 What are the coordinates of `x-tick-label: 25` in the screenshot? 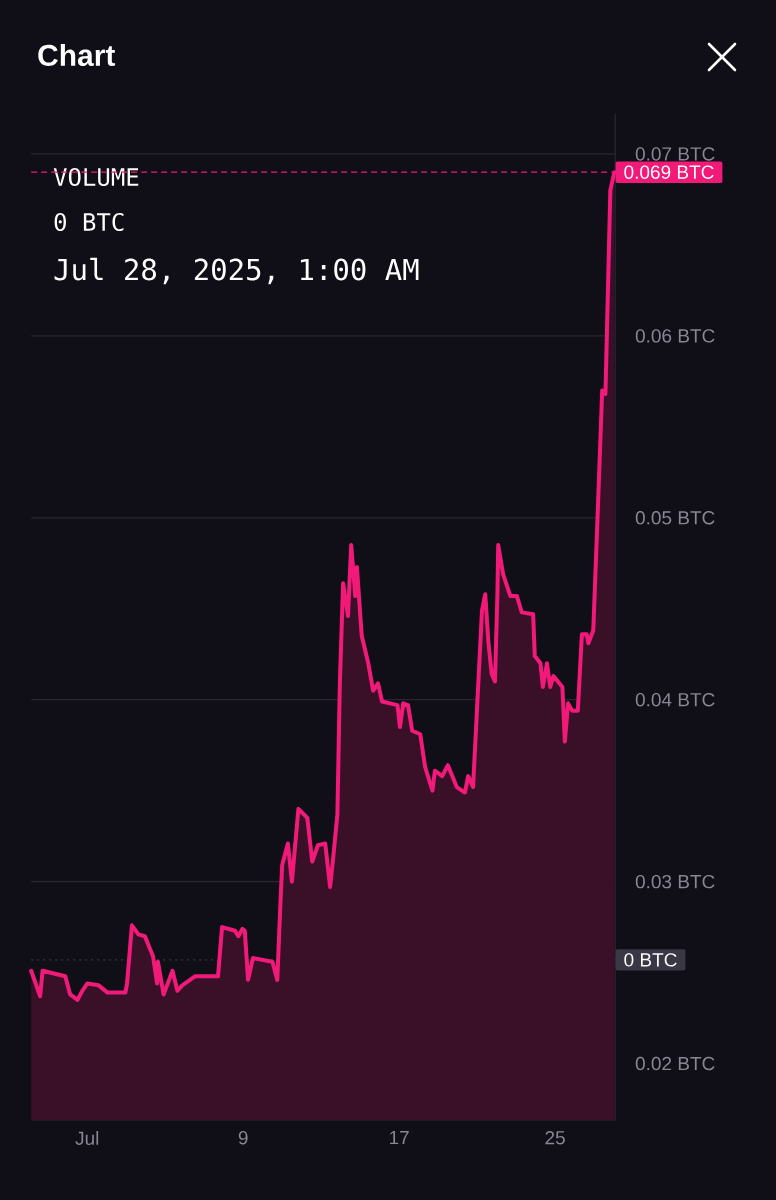 It's located at (555, 1138).